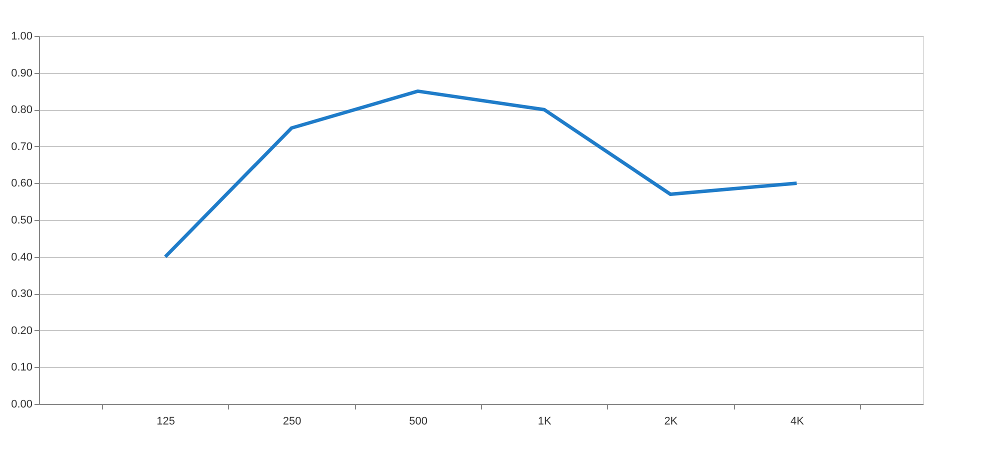 The height and width of the screenshot is (464, 990). What do you see at coordinates (545, 422) in the screenshot?
I see `x-tick-label: 1K` at bounding box center [545, 422].